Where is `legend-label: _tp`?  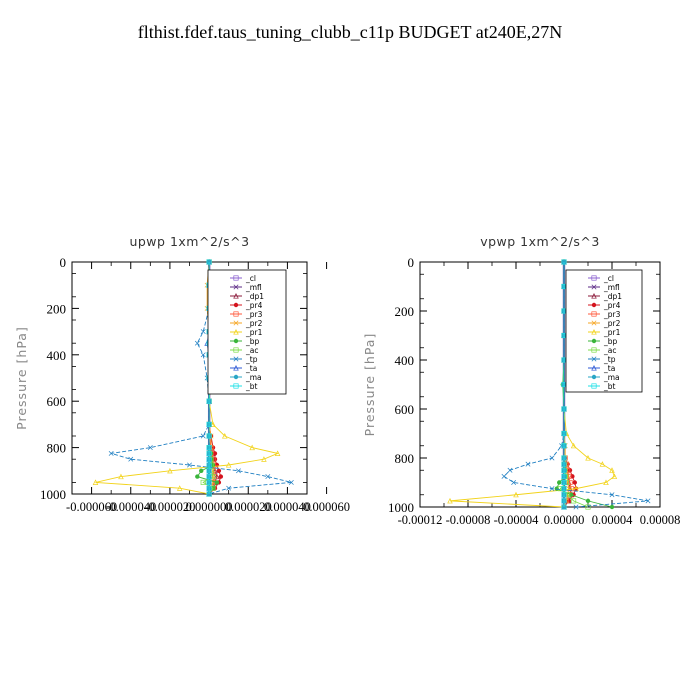 legend-label: _tp is located at coordinates (251, 359).